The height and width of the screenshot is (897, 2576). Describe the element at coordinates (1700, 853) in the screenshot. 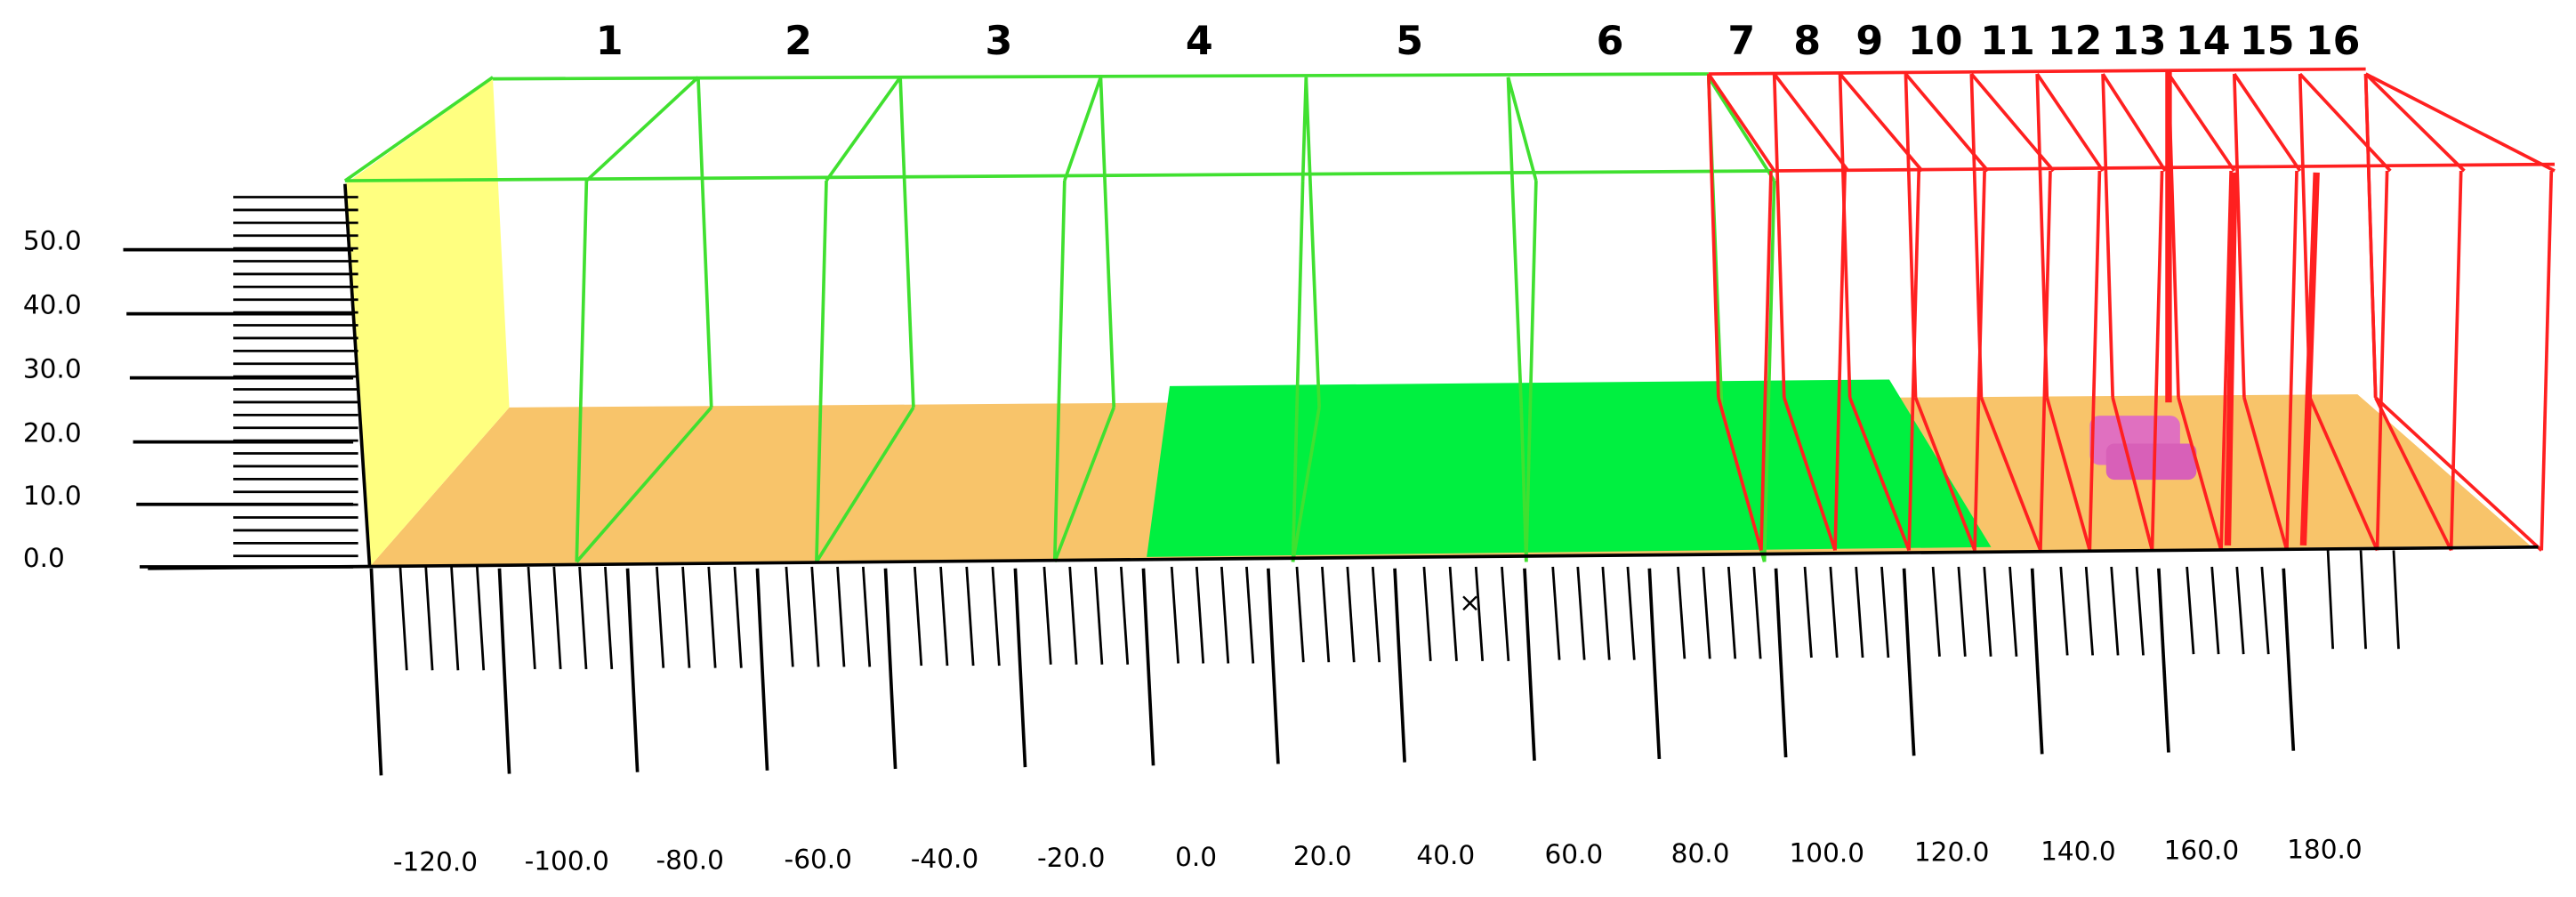

I see `x-tick-label: 80.0` at that location.